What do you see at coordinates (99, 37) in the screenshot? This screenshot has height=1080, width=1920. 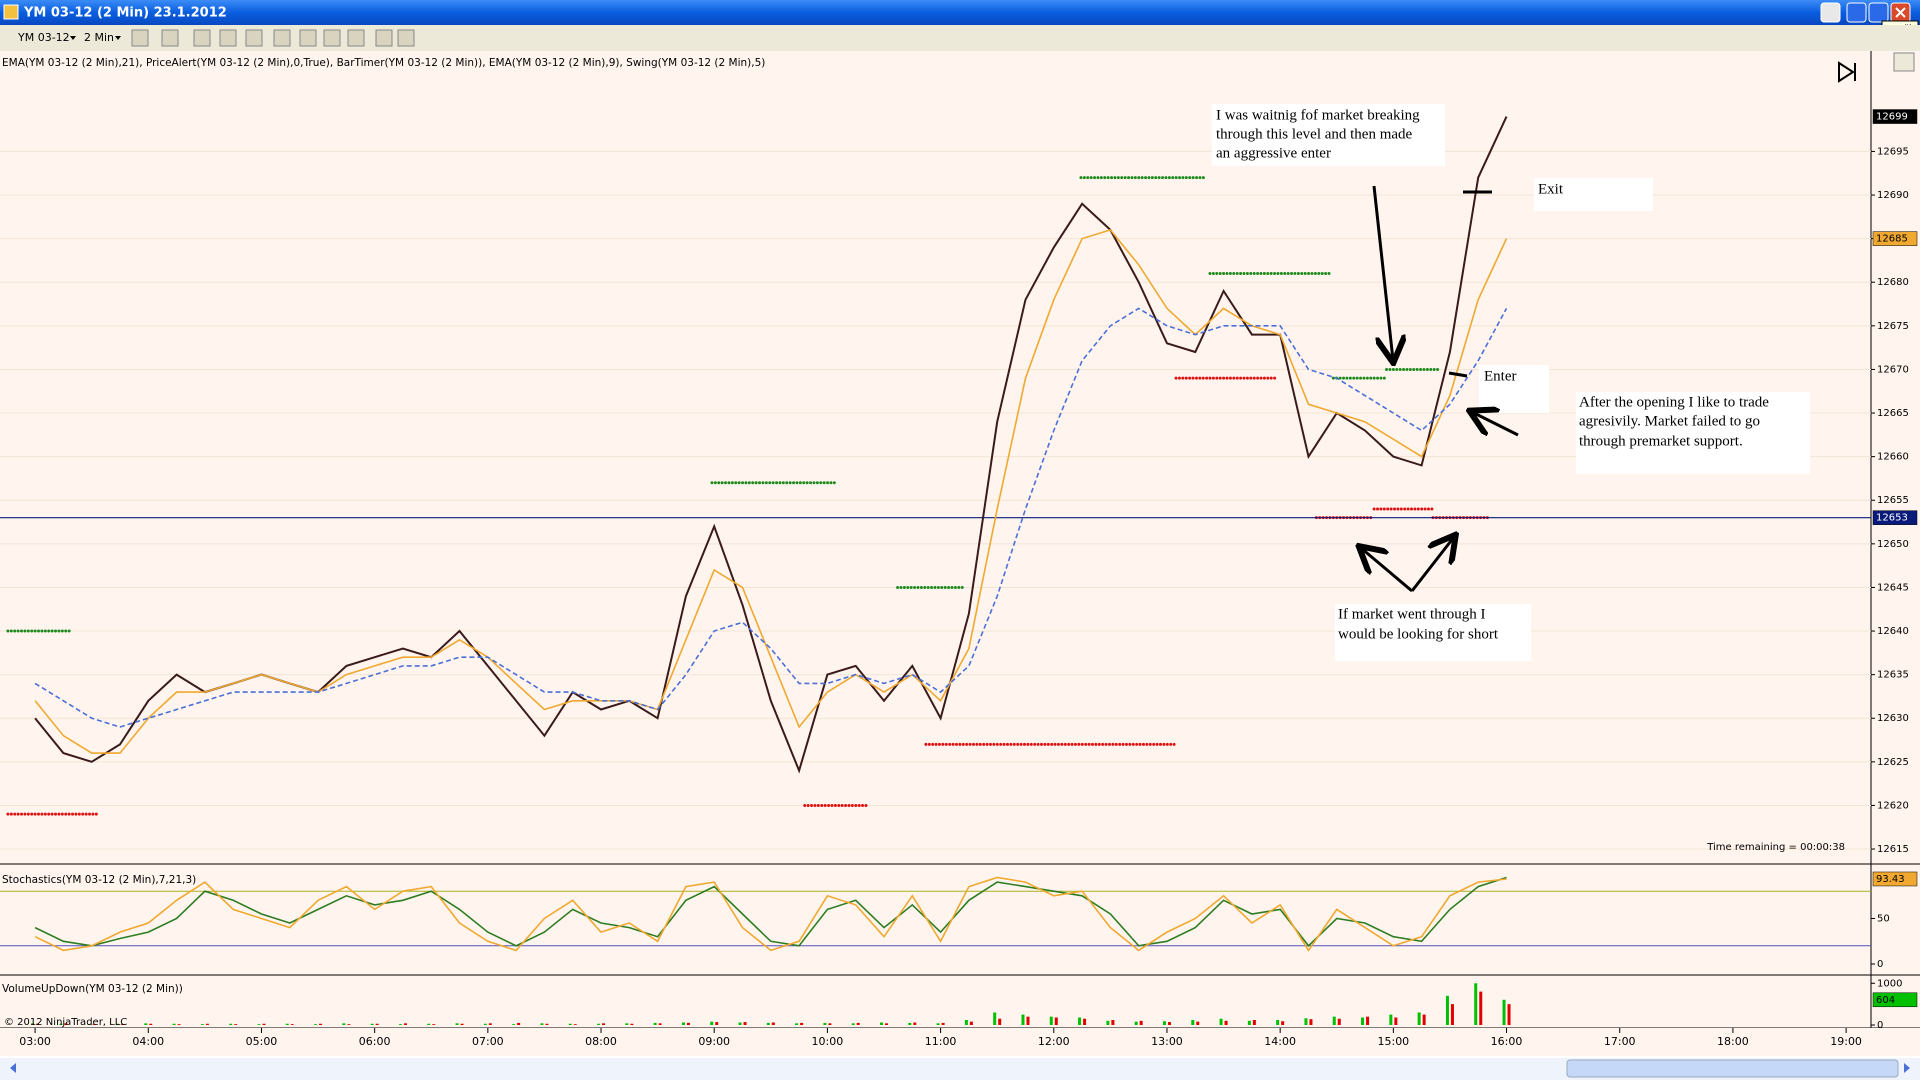 I see `interval-select: 2 Min` at bounding box center [99, 37].